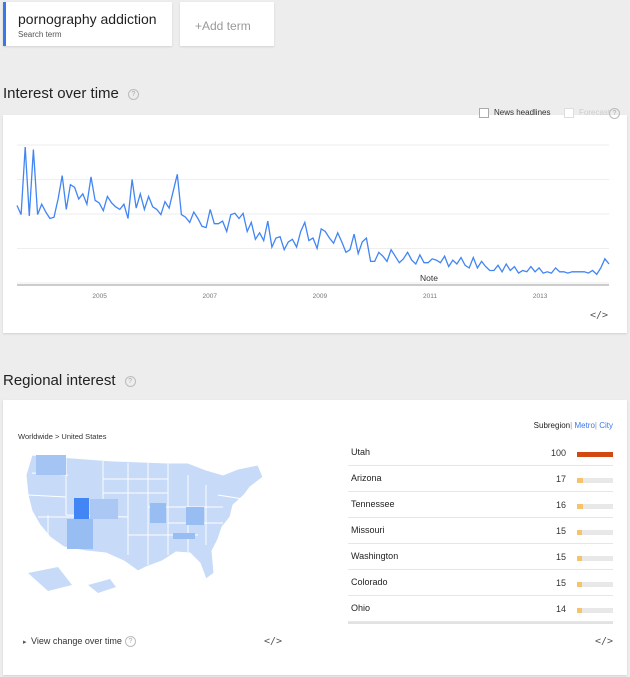 The height and width of the screenshot is (677, 630). Describe the element at coordinates (361, 452) in the screenshot. I see `region-name: Utah` at that location.